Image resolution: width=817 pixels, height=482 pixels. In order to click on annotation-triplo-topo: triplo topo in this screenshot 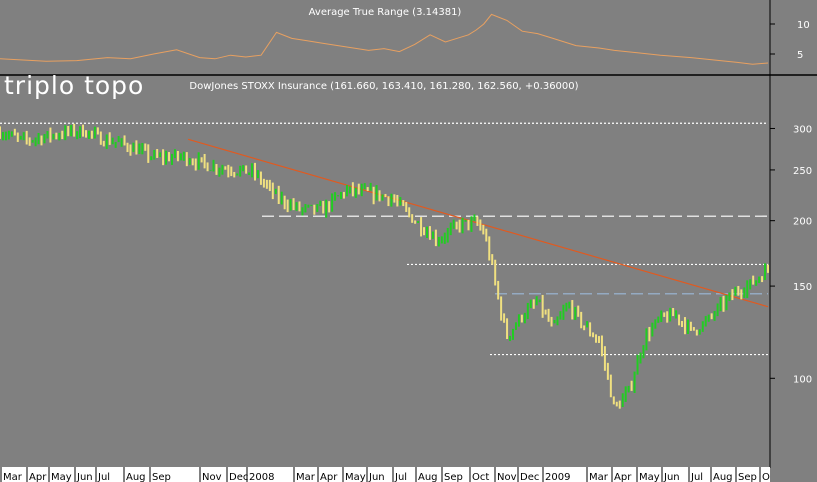, I will do `click(74, 85)`.